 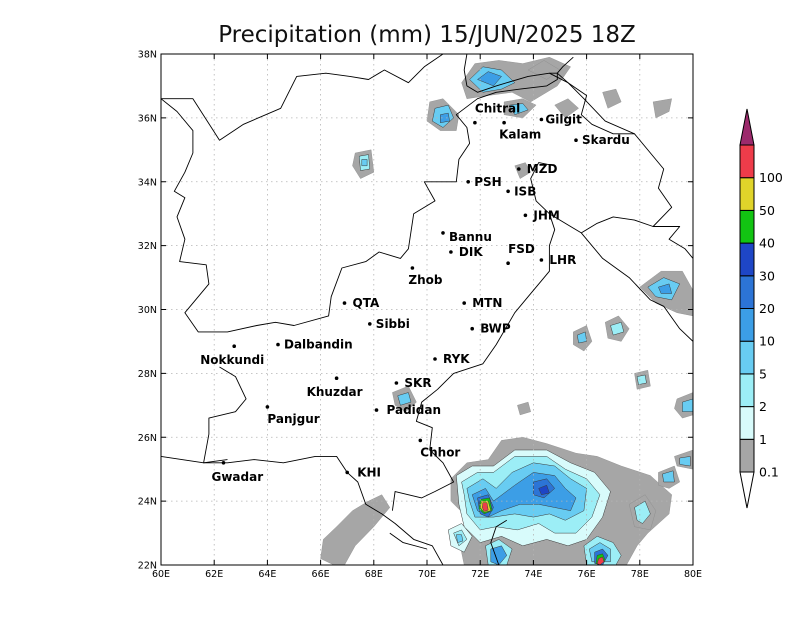 What do you see at coordinates (519, 169) in the screenshot?
I see `city-dot-mzd` at bounding box center [519, 169].